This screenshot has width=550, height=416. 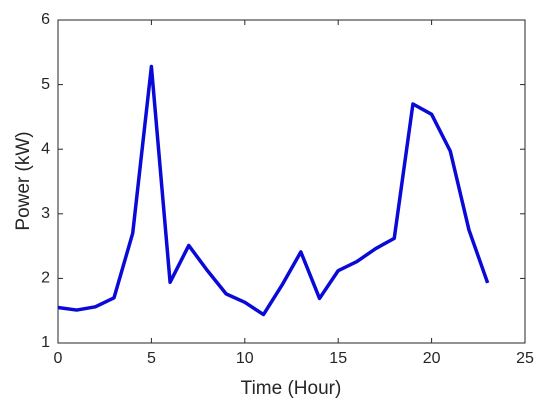 I want to click on x-axis-label: Time (Hour), so click(x=291, y=388).